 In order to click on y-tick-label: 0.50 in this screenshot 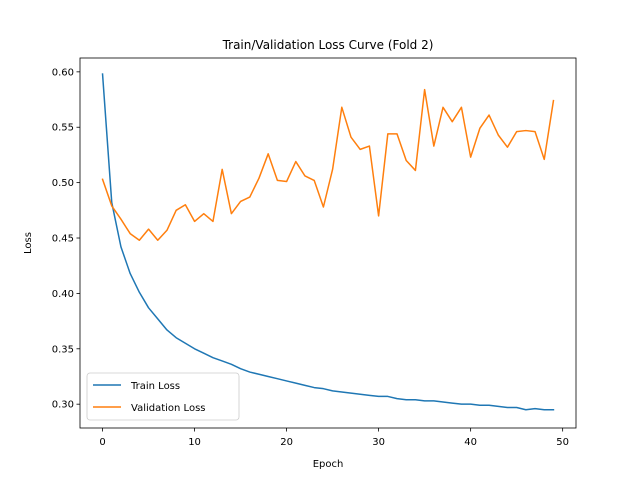, I will do `click(63, 183)`.